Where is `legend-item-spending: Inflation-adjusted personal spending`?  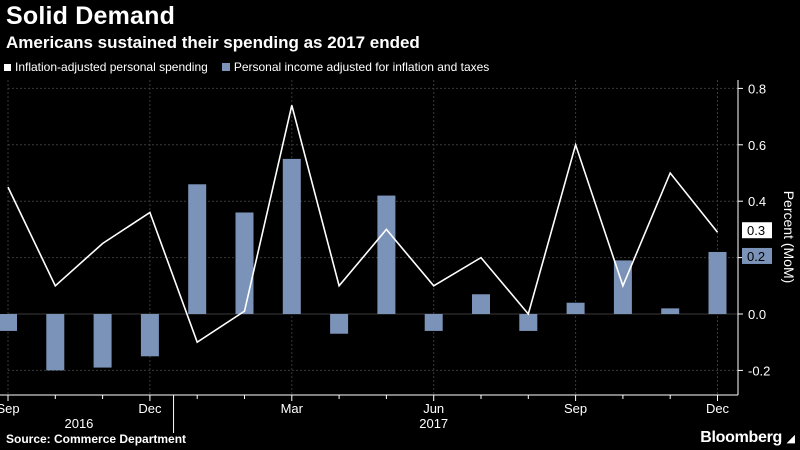 legend-item-spending: Inflation-adjusted personal spending is located at coordinates (106, 67).